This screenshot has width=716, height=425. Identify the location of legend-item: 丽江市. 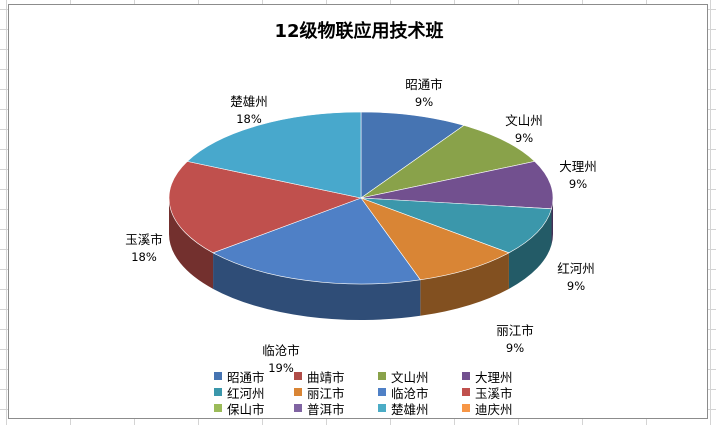
(336, 392).